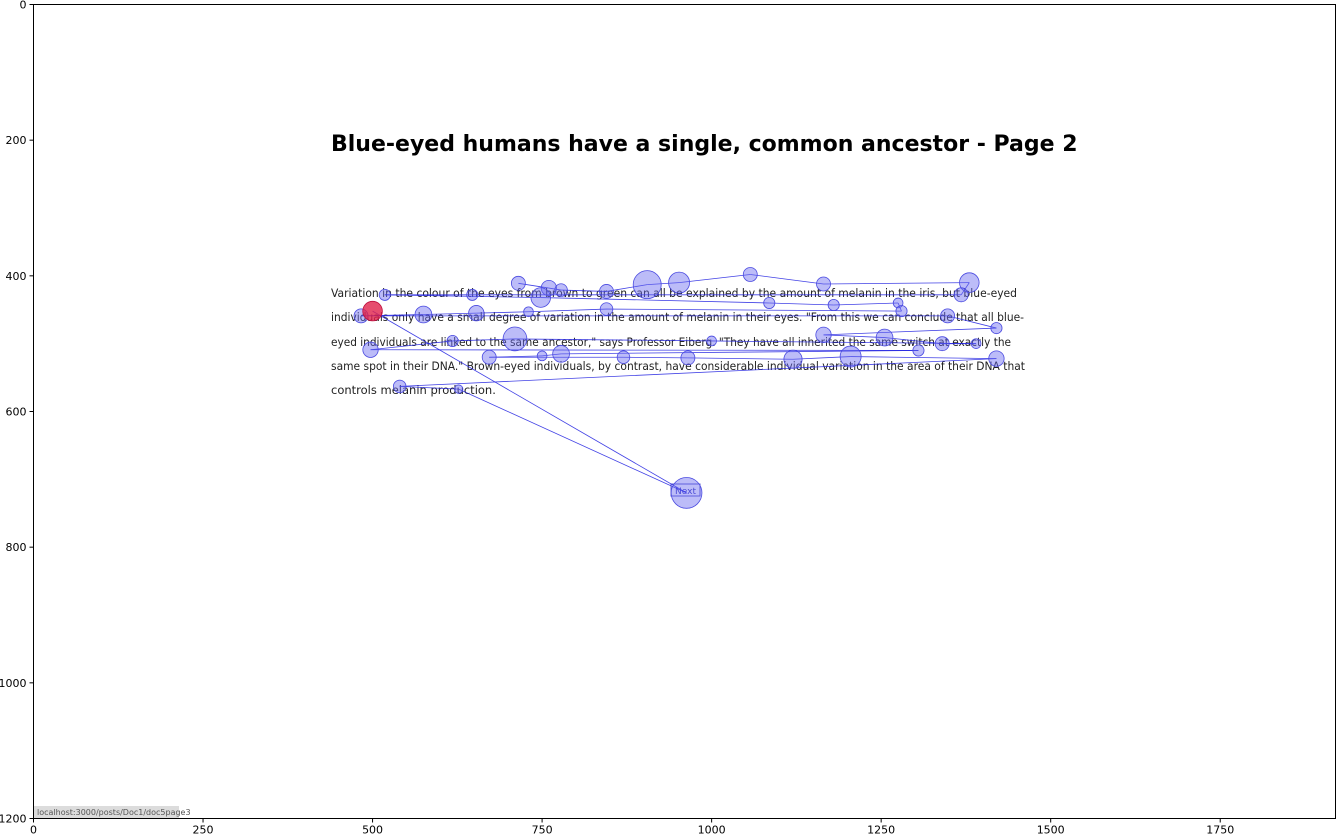  I want to click on x-tick-label: 0, so click(33, 830).